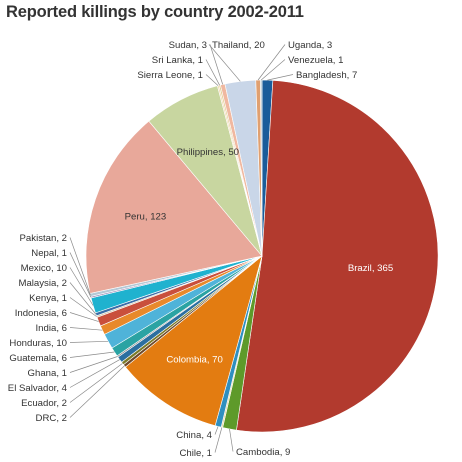 This screenshot has height=462, width=462. I want to click on slice-label-chile: Chile, 1, so click(195, 453).